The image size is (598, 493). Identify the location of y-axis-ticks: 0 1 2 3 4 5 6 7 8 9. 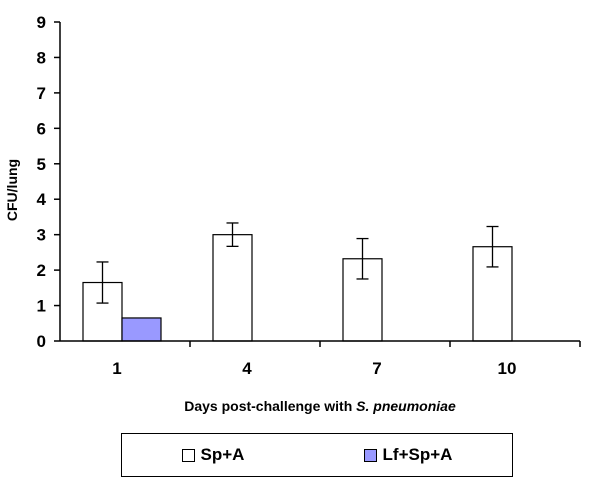
(48, 182).